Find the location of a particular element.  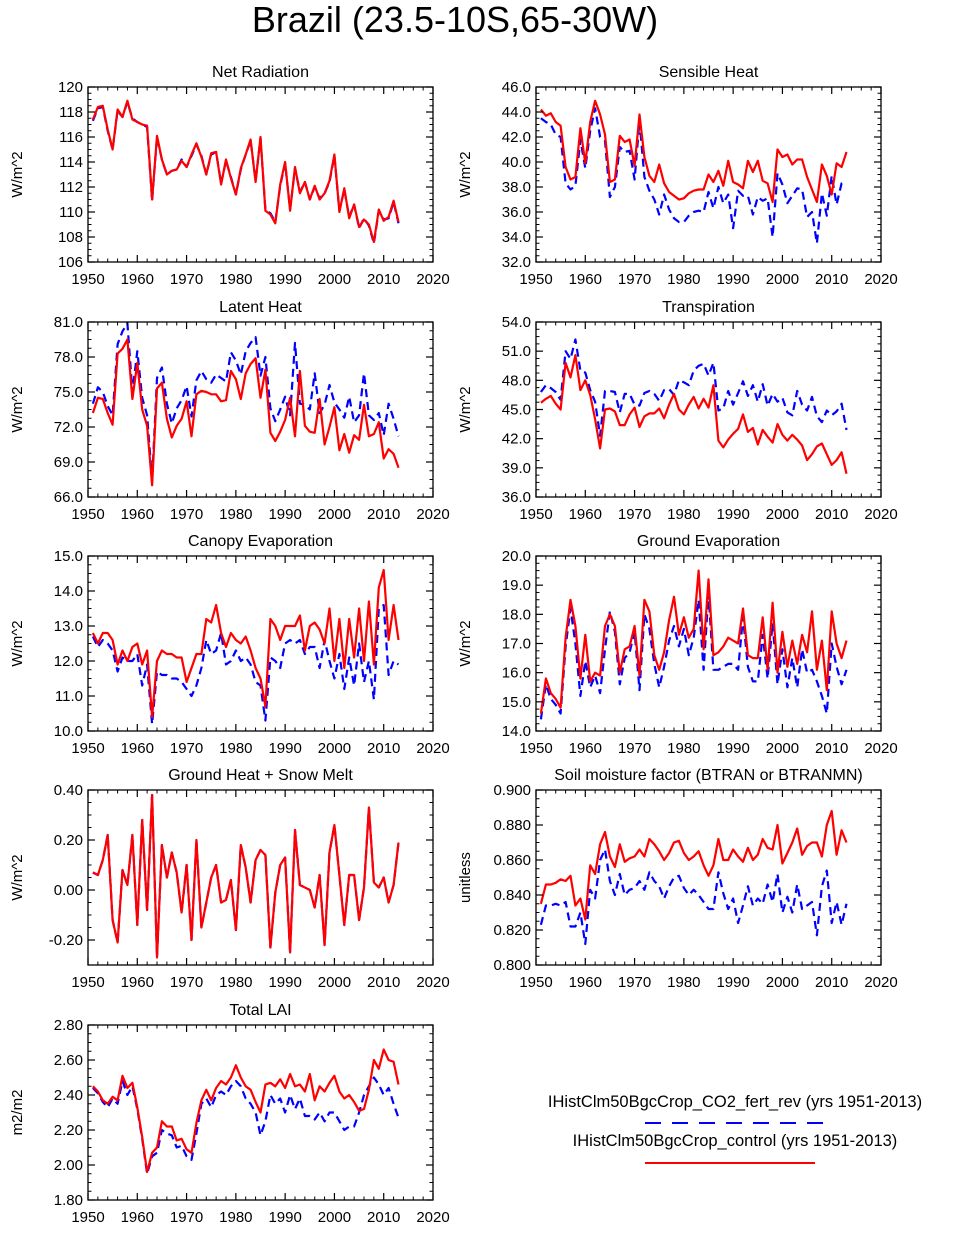

y-tick-label: 19.0 is located at coordinates (516, 585).